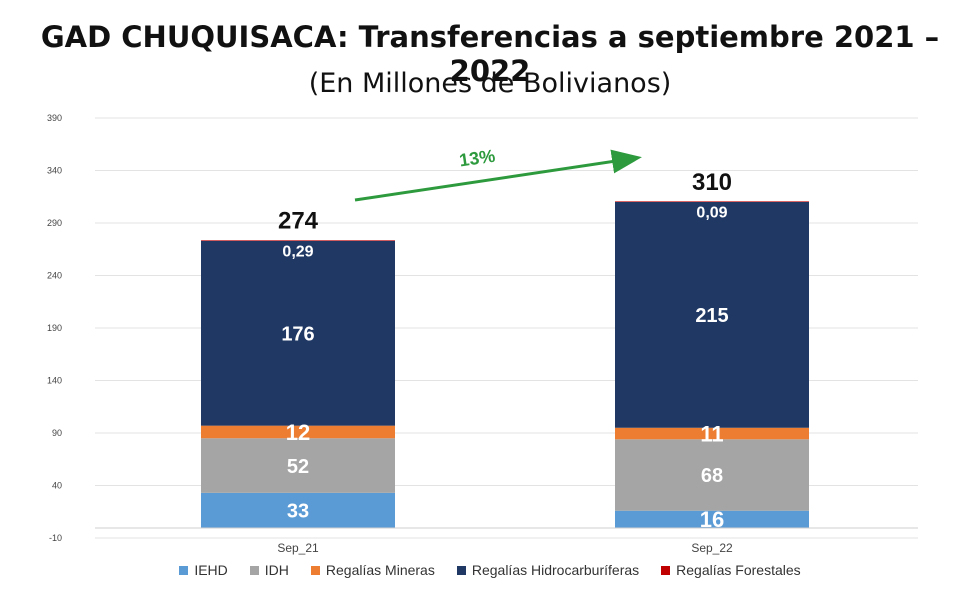  What do you see at coordinates (54, 118) in the screenshot?
I see `y-tick-label: 390` at bounding box center [54, 118].